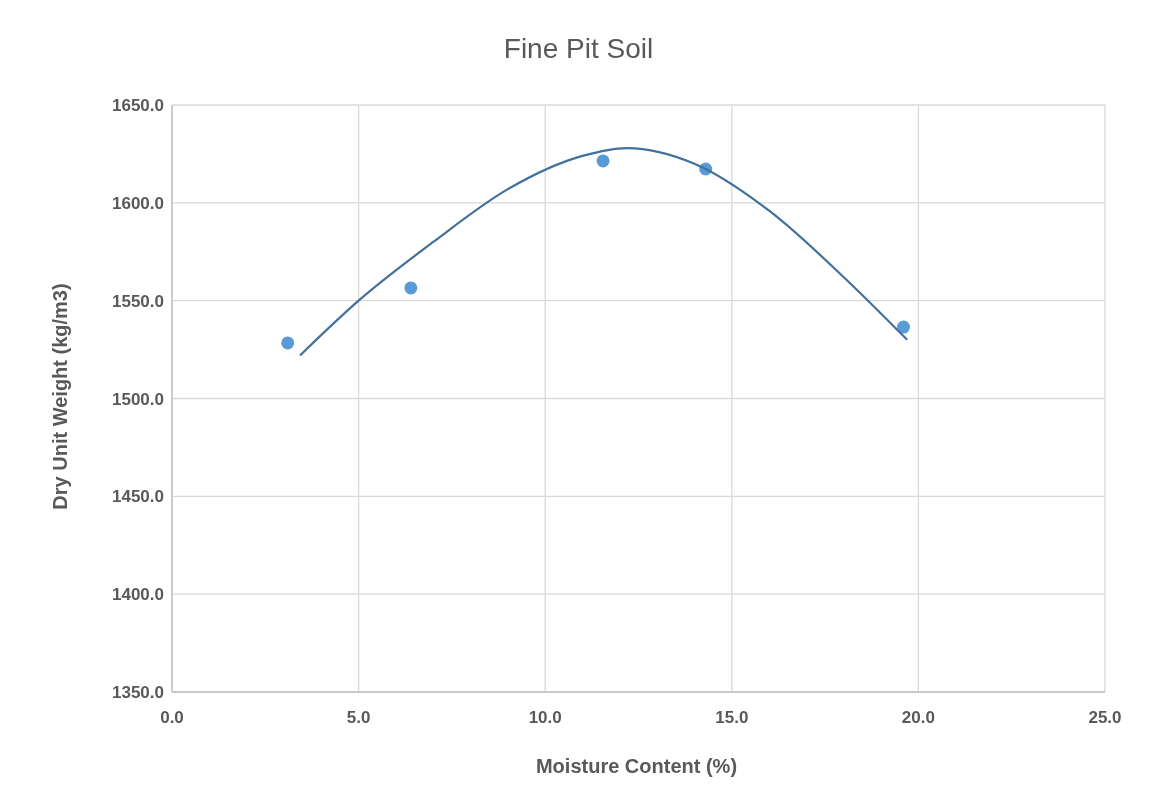 This screenshot has height=808, width=1151. Describe the element at coordinates (578, 48) in the screenshot. I see `chart-title: Fine Pit Soil` at that location.